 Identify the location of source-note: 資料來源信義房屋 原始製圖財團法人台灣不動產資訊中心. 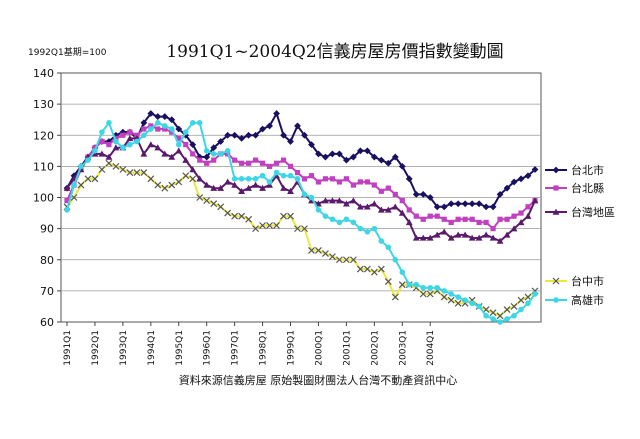
(318, 380).